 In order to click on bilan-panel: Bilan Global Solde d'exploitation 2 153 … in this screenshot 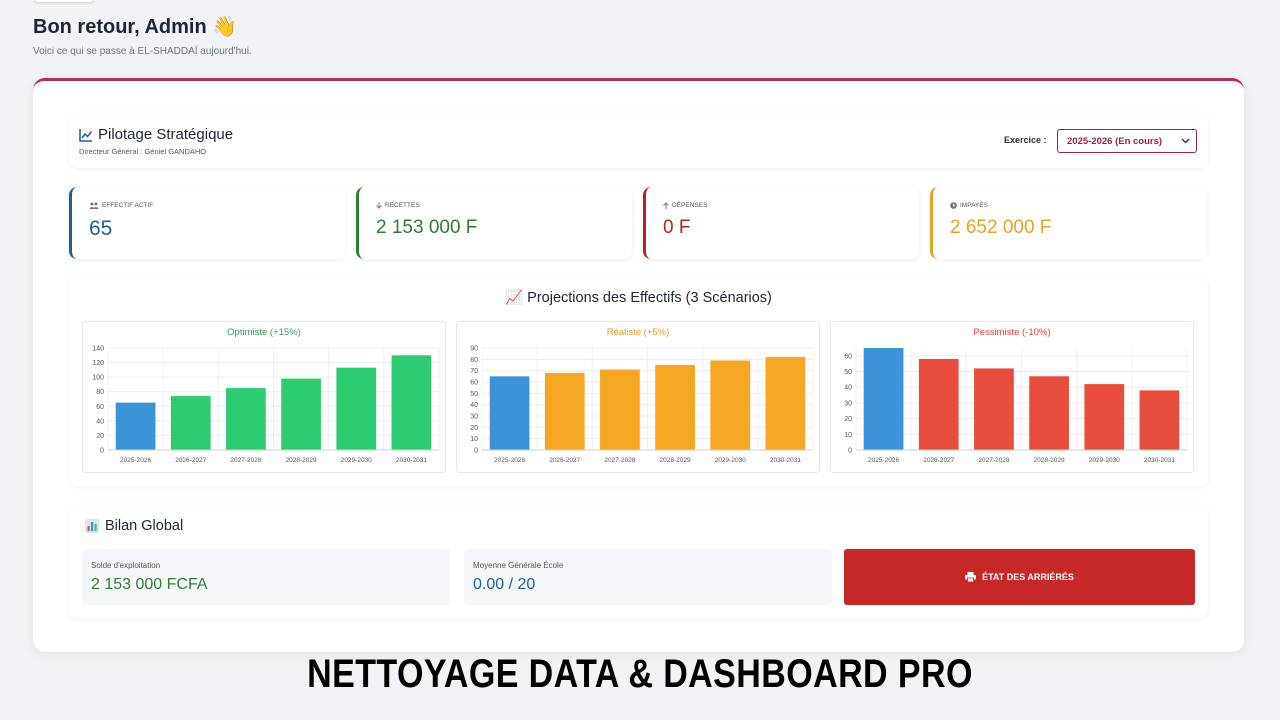, I will do `click(638, 562)`.